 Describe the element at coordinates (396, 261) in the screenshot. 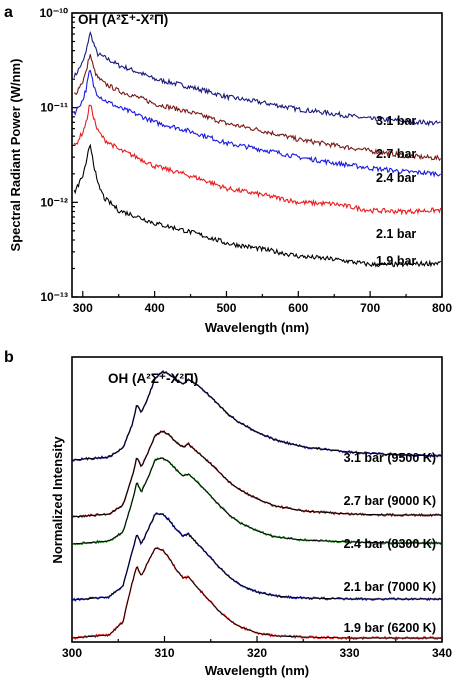

I see `series-label-a: 1.9 bar` at that location.